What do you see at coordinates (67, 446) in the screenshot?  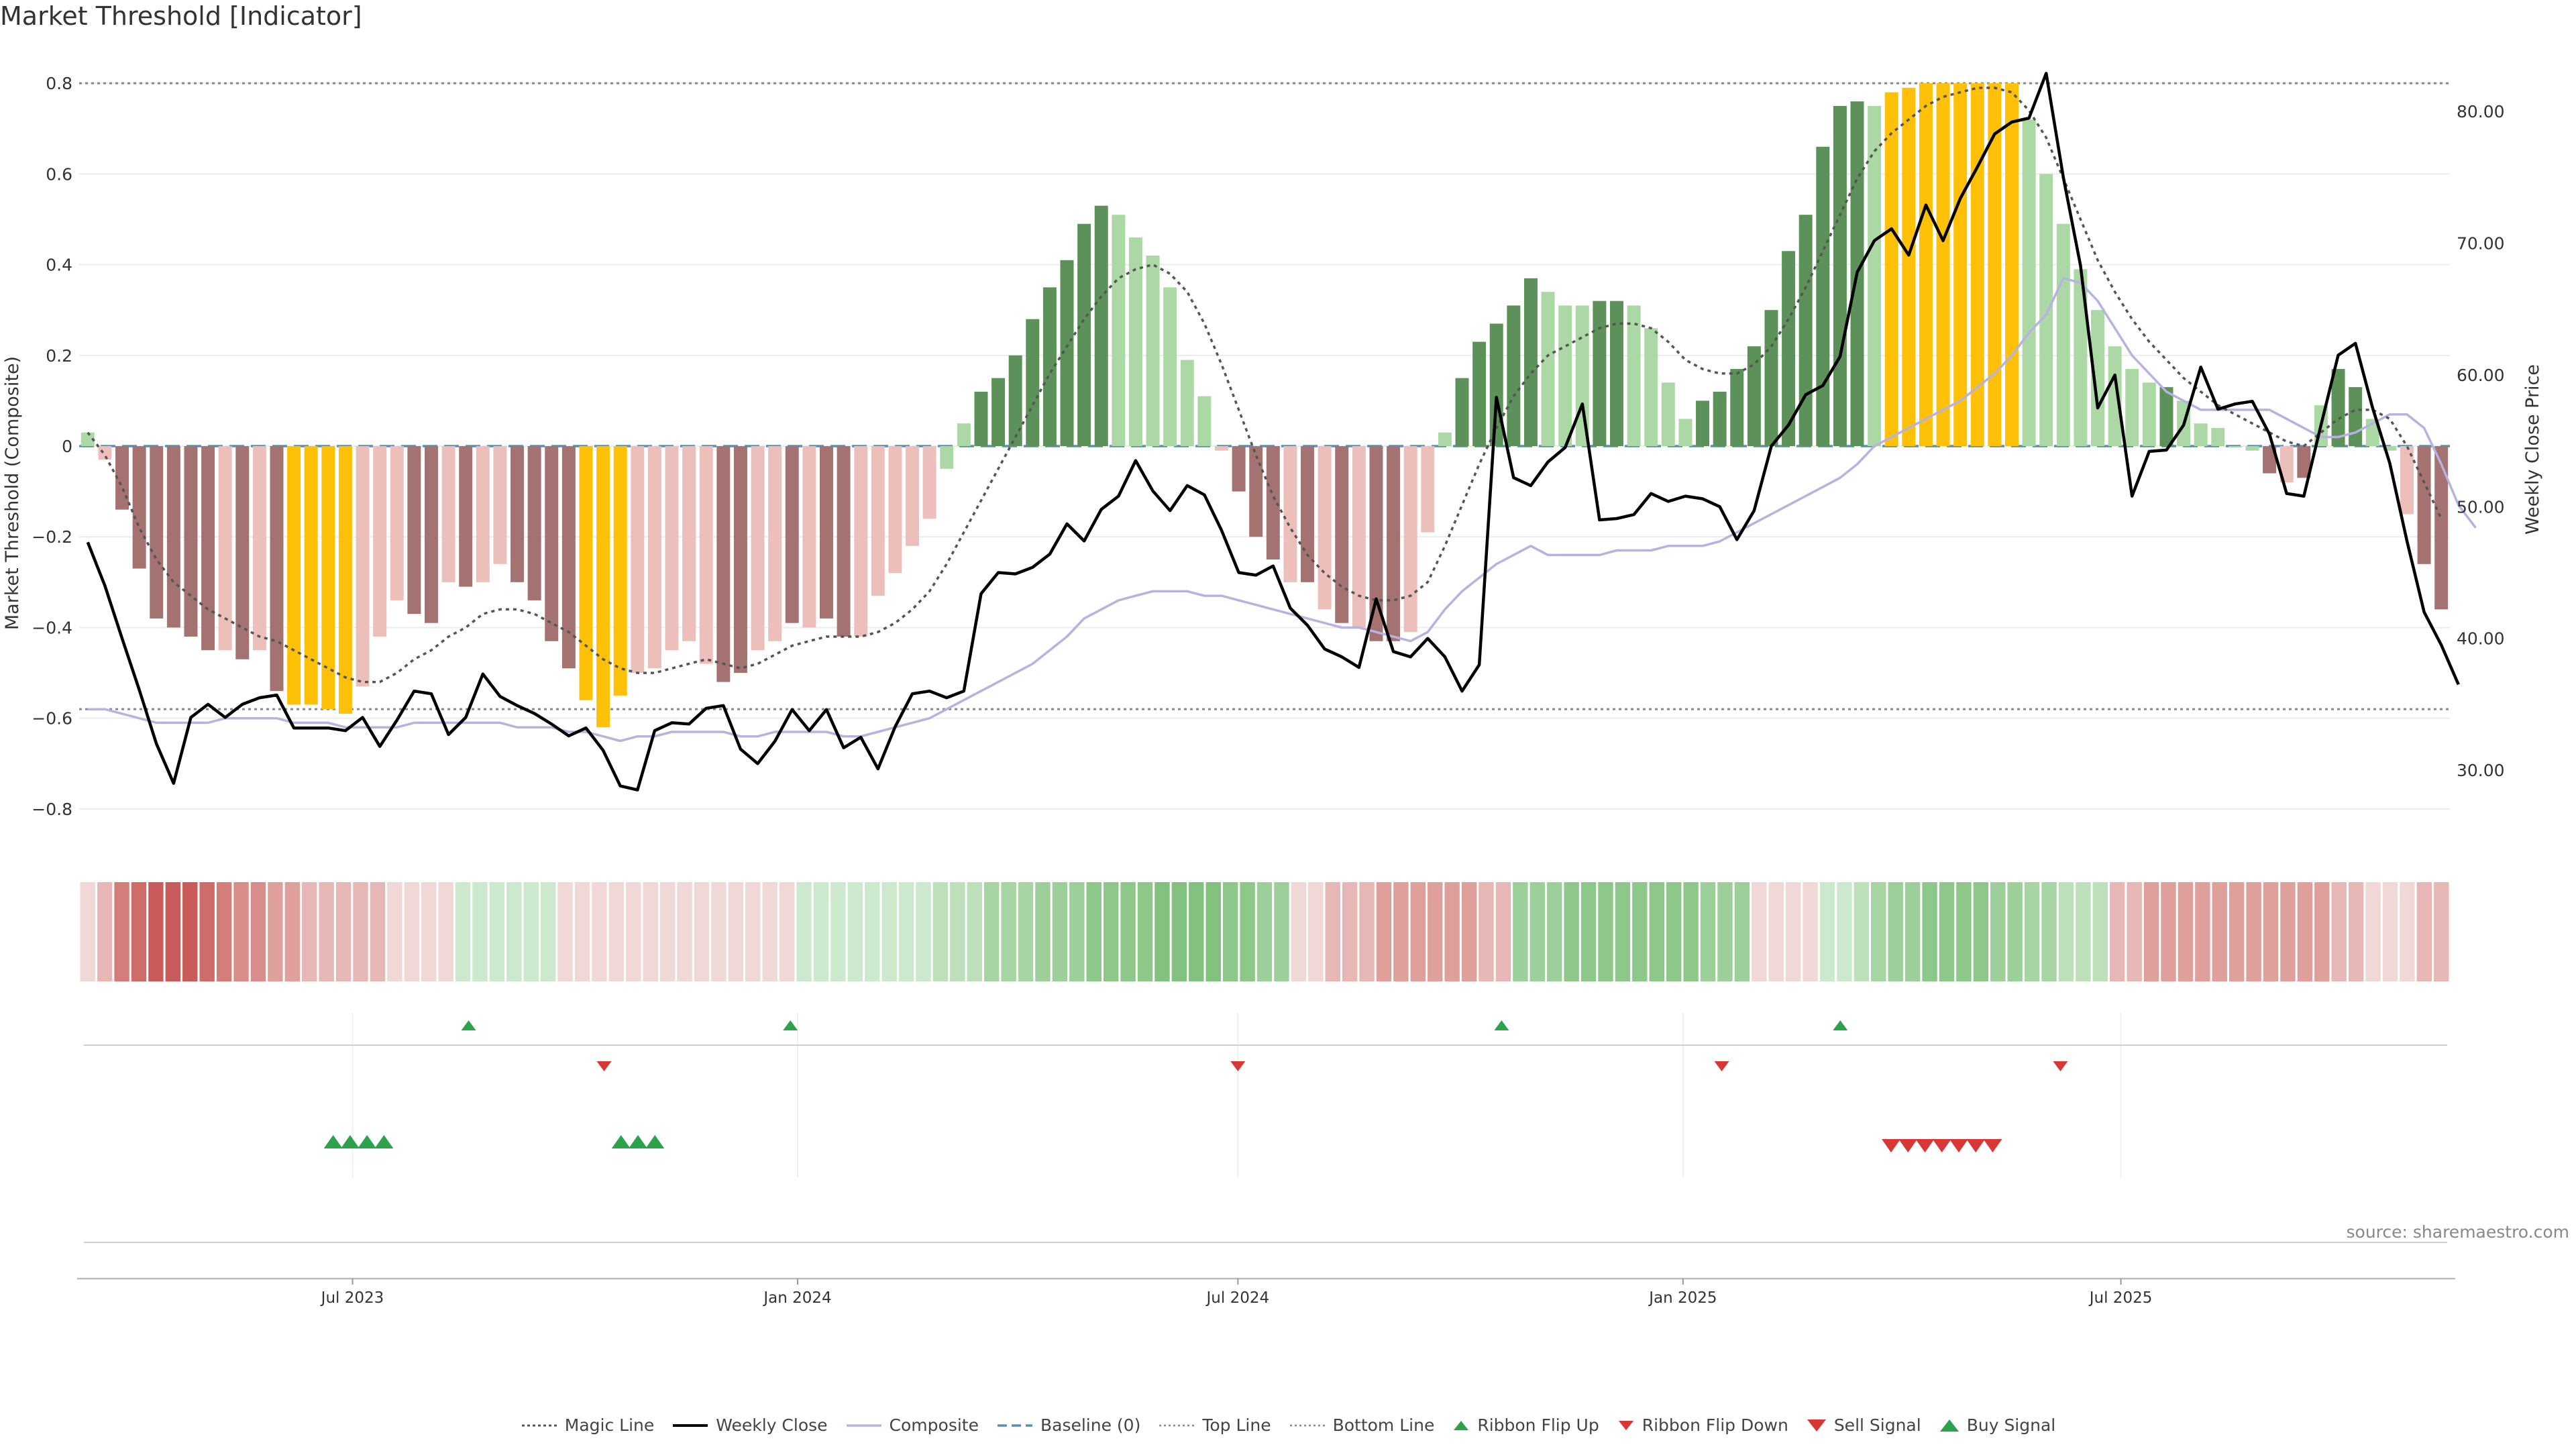 I see `y-tick-label: 0` at bounding box center [67, 446].